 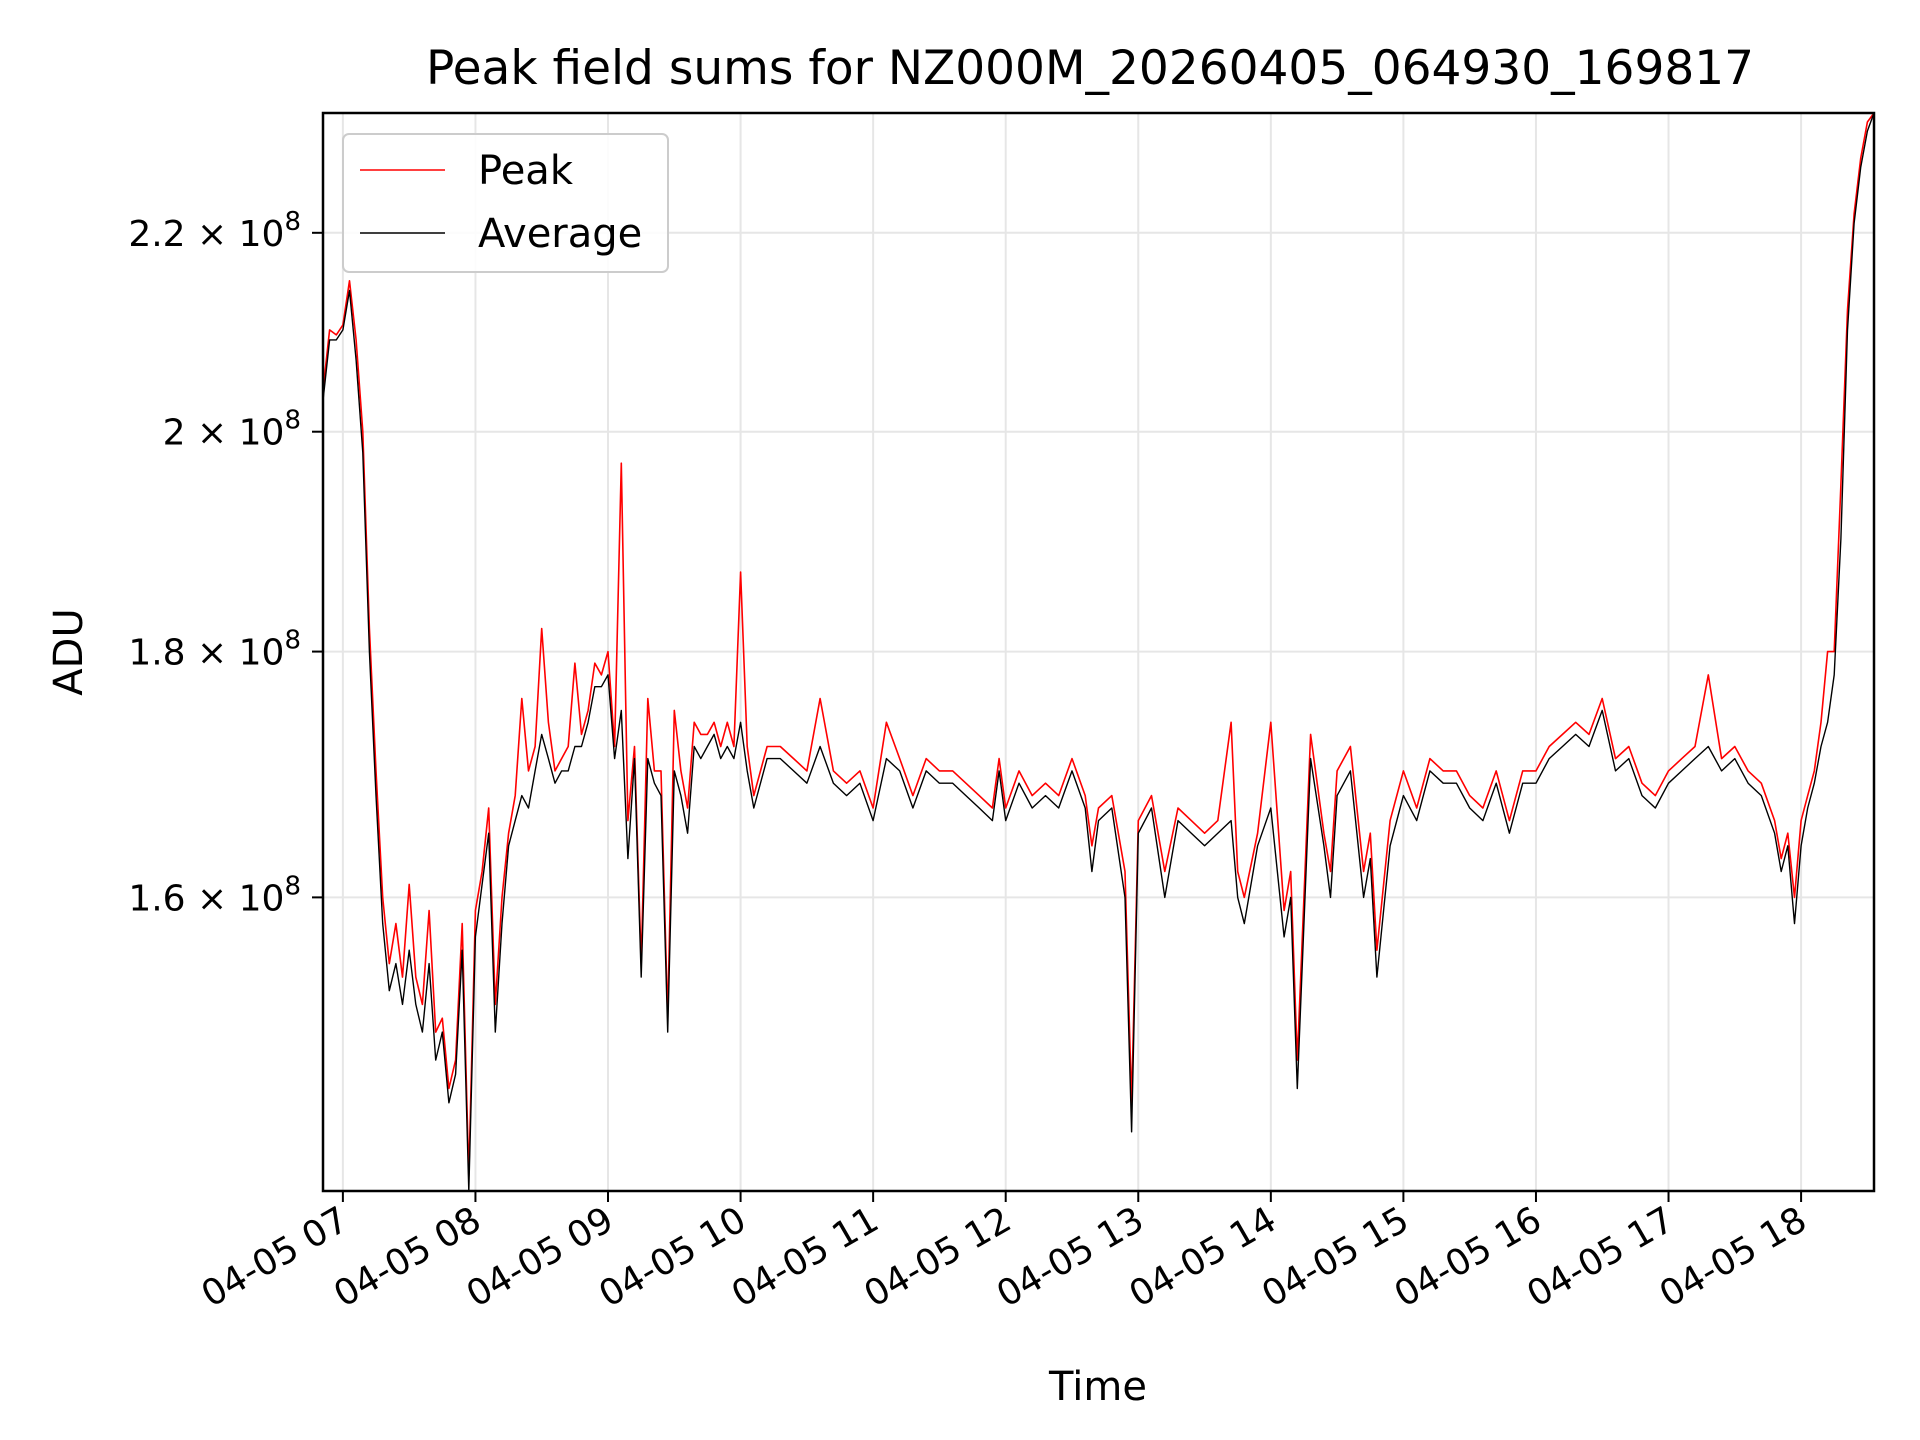 What do you see at coordinates (1097, 1387) in the screenshot?
I see `x-axis-label: Time` at bounding box center [1097, 1387].